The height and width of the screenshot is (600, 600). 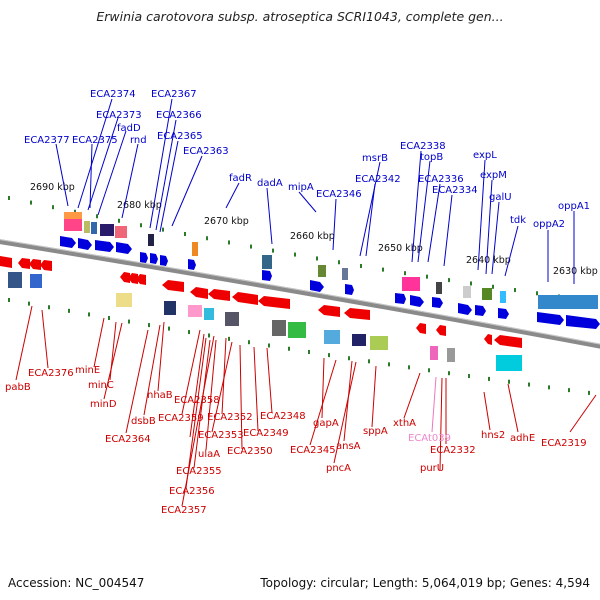 What do you see at coordinates (518, 220) in the screenshot?
I see `gene-label-tdk: tdk` at bounding box center [518, 220].